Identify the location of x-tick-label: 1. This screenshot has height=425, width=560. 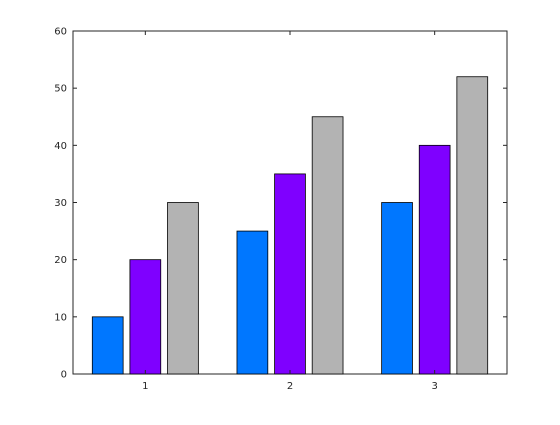
(145, 386).